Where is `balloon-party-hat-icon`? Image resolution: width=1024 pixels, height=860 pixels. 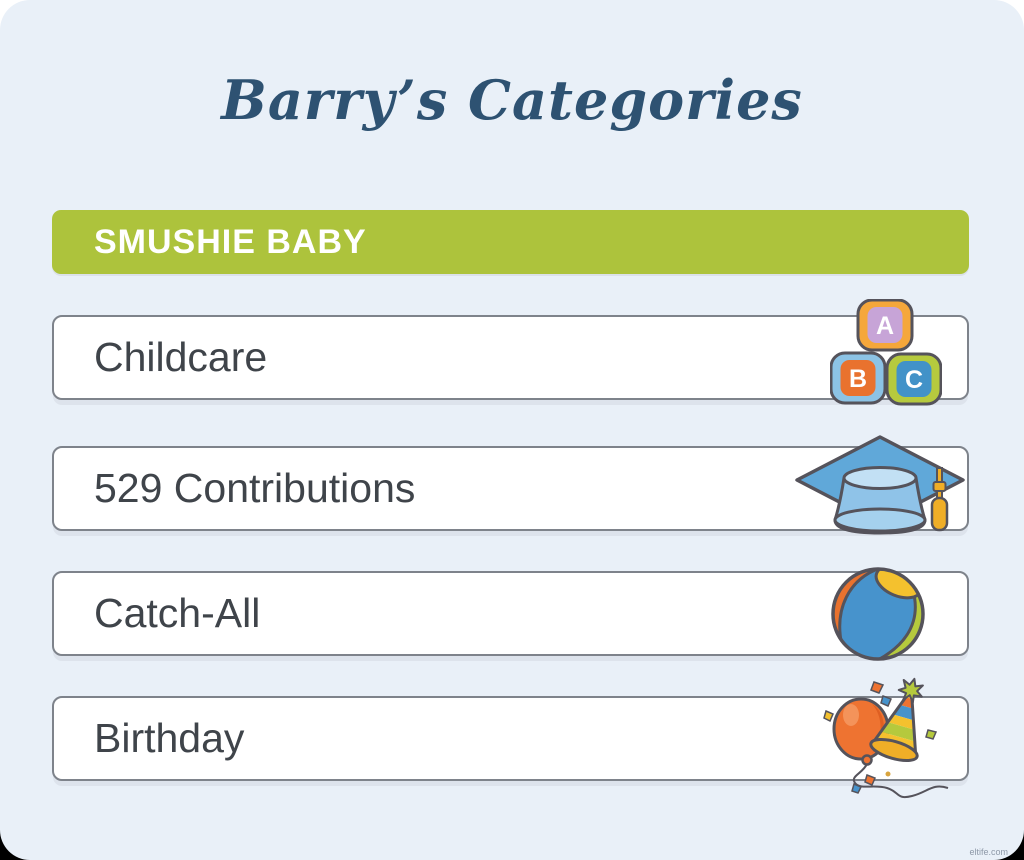
balloon-party-hat-icon is located at coordinates (886, 737).